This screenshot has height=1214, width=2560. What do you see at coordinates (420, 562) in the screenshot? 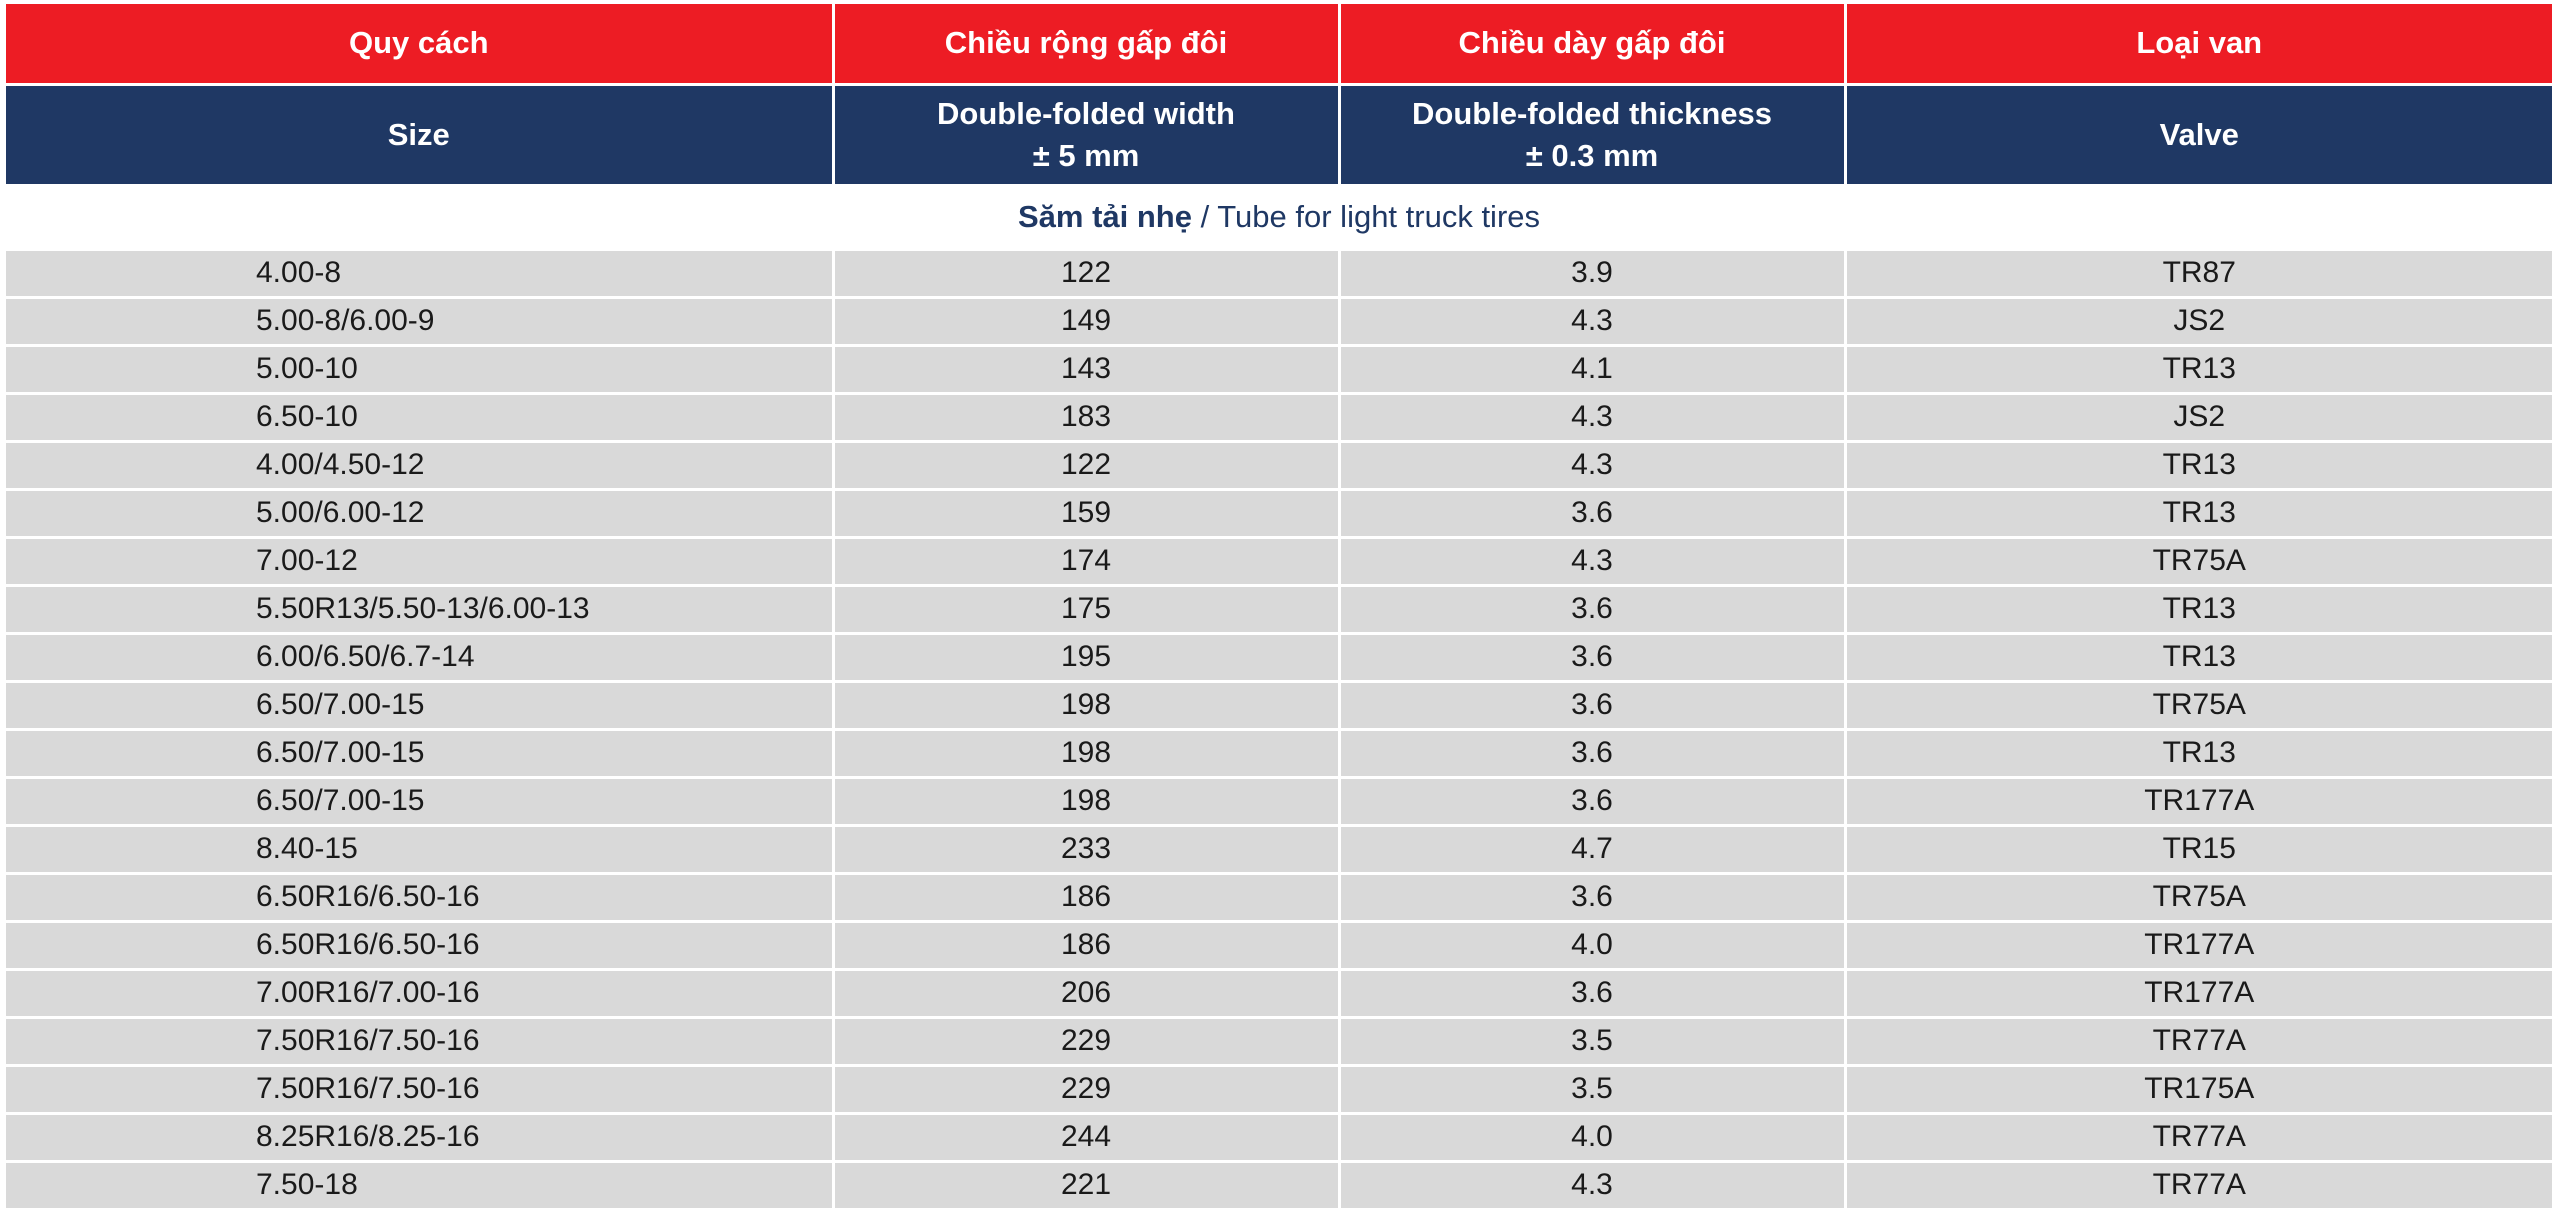
I see `cell-size: 7.00-12` at bounding box center [420, 562].